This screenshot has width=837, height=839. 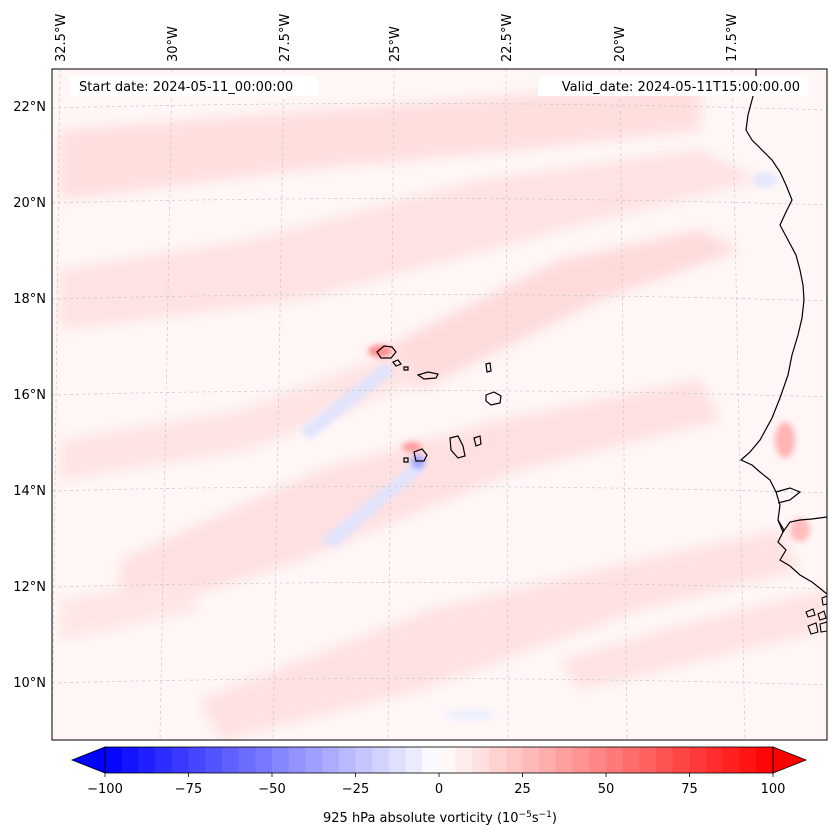 I want to click on colorbar-tick-labels: −100 −75 −50 −25 0 25 50 75 100, so click(x=436, y=789).